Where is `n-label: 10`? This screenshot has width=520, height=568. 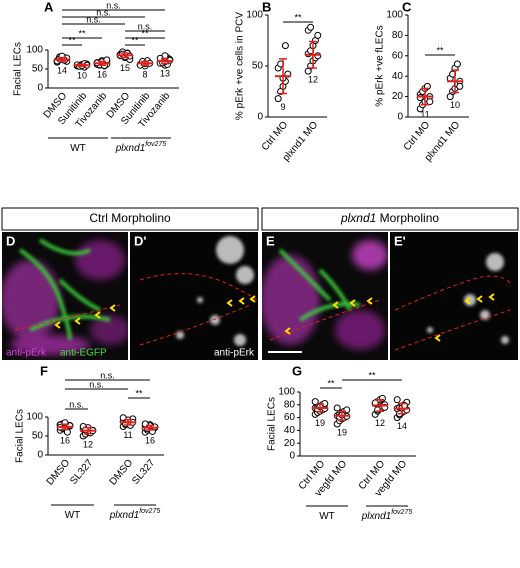 n-label: 10 is located at coordinates (82, 75).